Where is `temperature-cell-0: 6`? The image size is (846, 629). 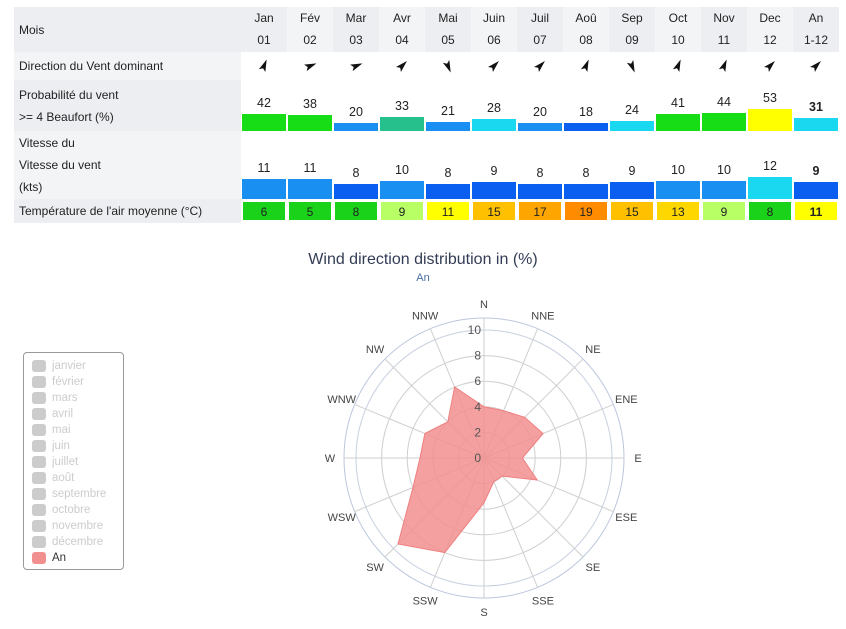 temperature-cell-0: 6 is located at coordinates (264, 211).